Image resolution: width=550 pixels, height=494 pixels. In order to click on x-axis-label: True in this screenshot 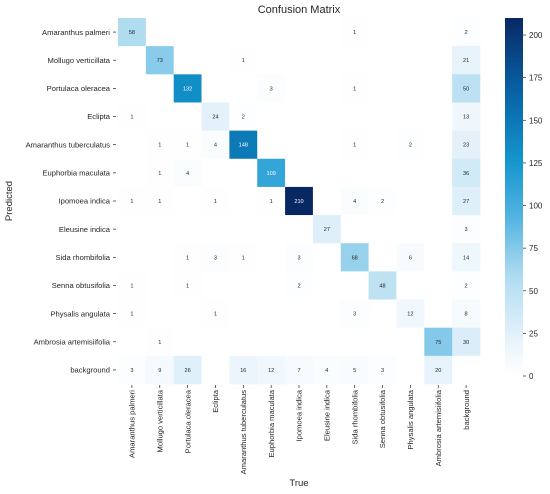, I will do `click(298, 483)`.